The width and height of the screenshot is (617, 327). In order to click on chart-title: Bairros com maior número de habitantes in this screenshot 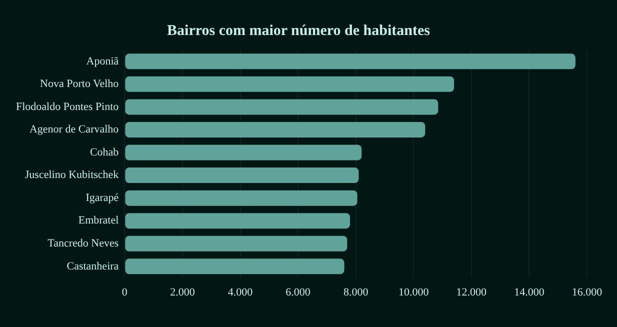, I will do `click(298, 30)`.